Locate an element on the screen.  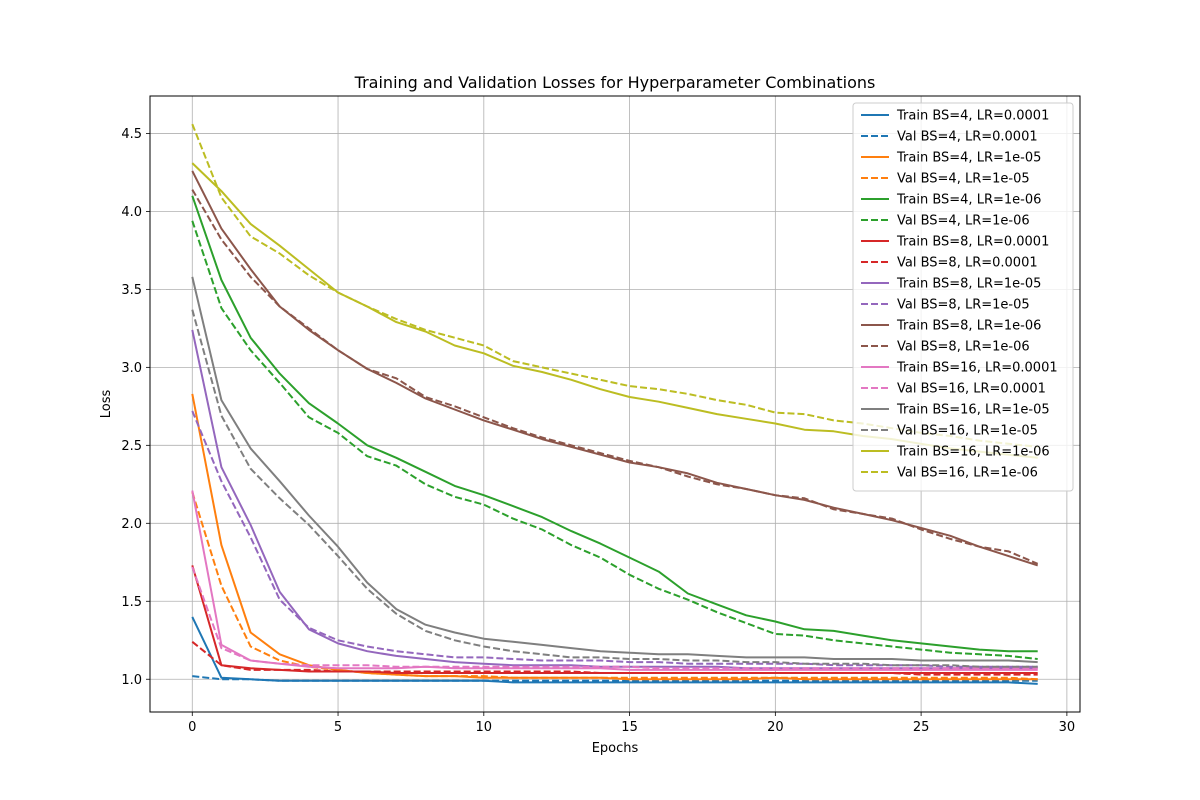
y-axis-label: Loss is located at coordinates (106, 404).